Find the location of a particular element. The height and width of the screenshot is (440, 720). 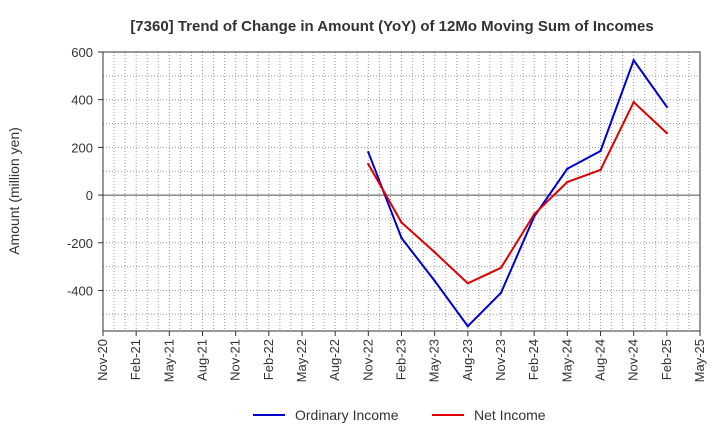

x-tick-label: Aug-21 is located at coordinates (202, 360).